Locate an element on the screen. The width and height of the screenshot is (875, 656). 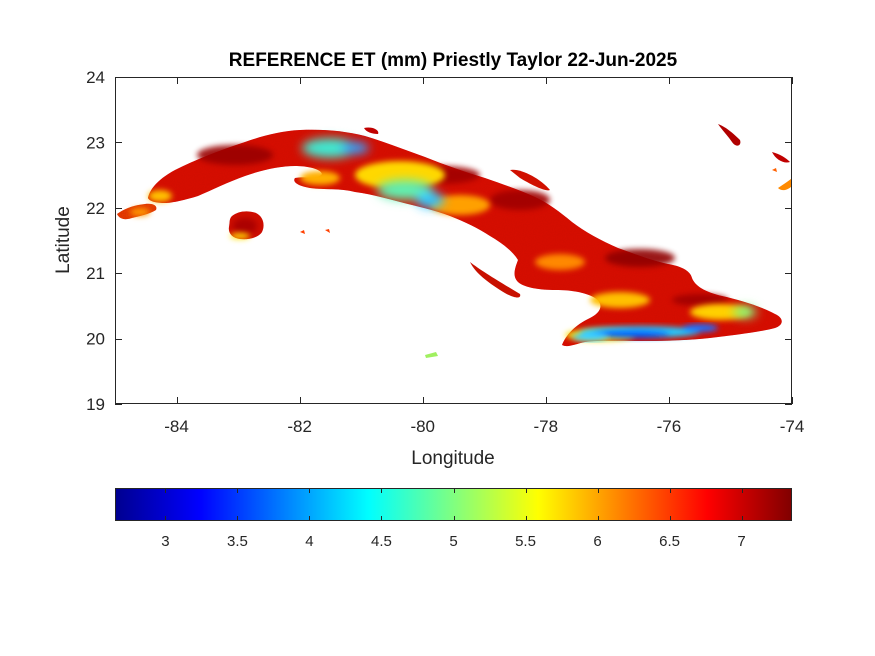
colorbar: 3 3.5 4 4.5 5 5.5 6 6.5 7 is located at coordinates (453, 519).